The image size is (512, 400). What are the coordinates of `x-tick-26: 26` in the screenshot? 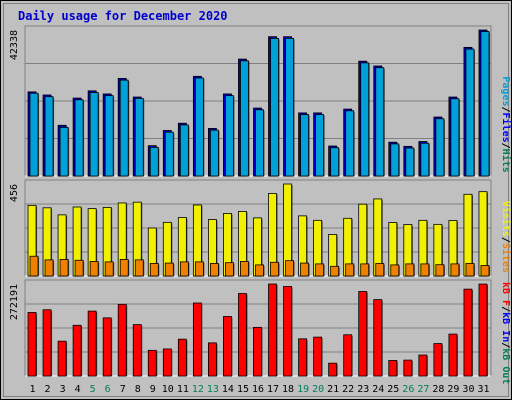 It's located at (408, 389).